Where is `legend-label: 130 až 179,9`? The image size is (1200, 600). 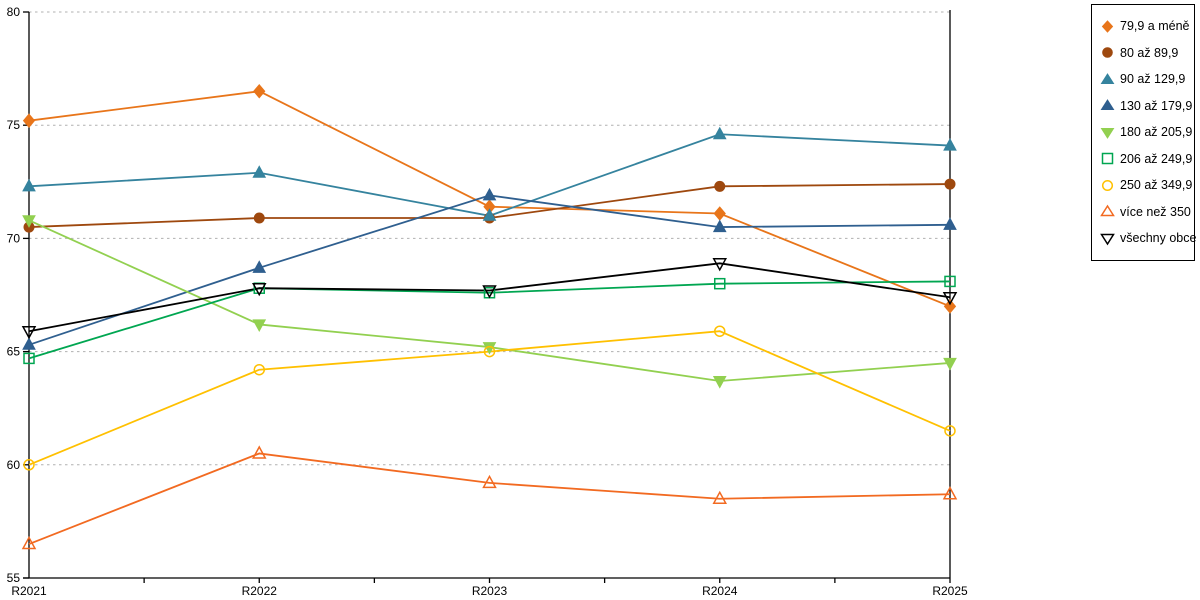
legend-label: 130 až 179,9 is located at coordinates (1156, 105).